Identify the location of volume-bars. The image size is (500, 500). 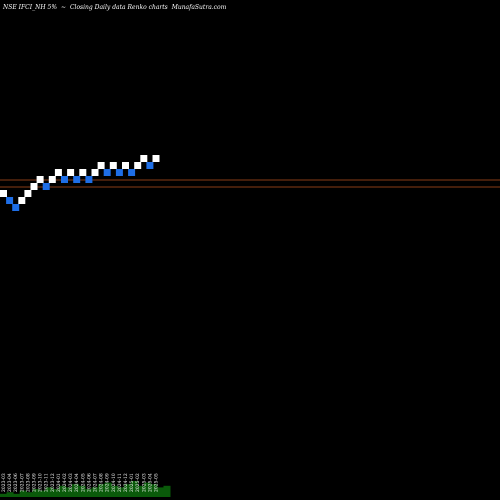
(85, 489).